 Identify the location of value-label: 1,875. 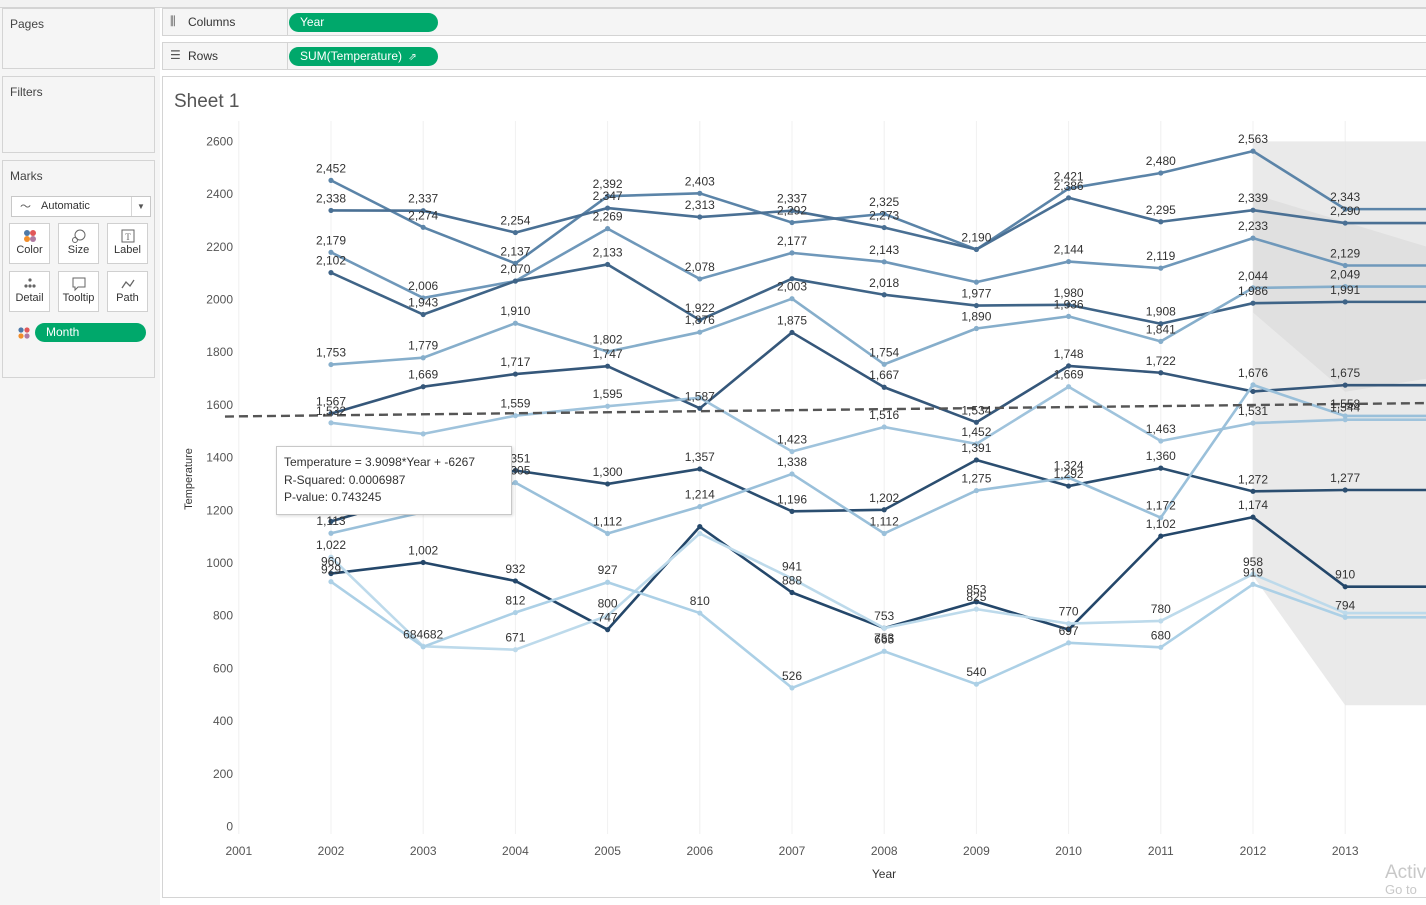
(792, 320).